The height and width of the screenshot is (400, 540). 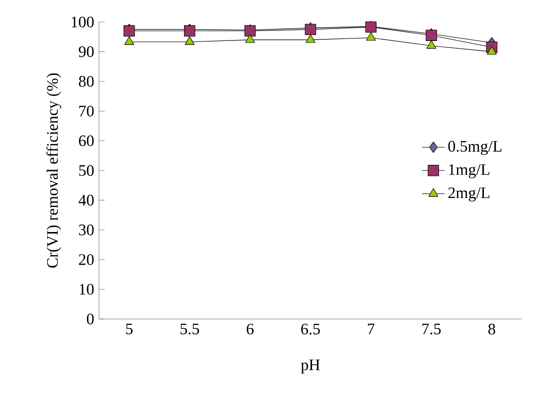 What do you see at coordinates (86, 200) in the screenshot?
I see `y-tick-label: 40` at bounding box center [86, 200].